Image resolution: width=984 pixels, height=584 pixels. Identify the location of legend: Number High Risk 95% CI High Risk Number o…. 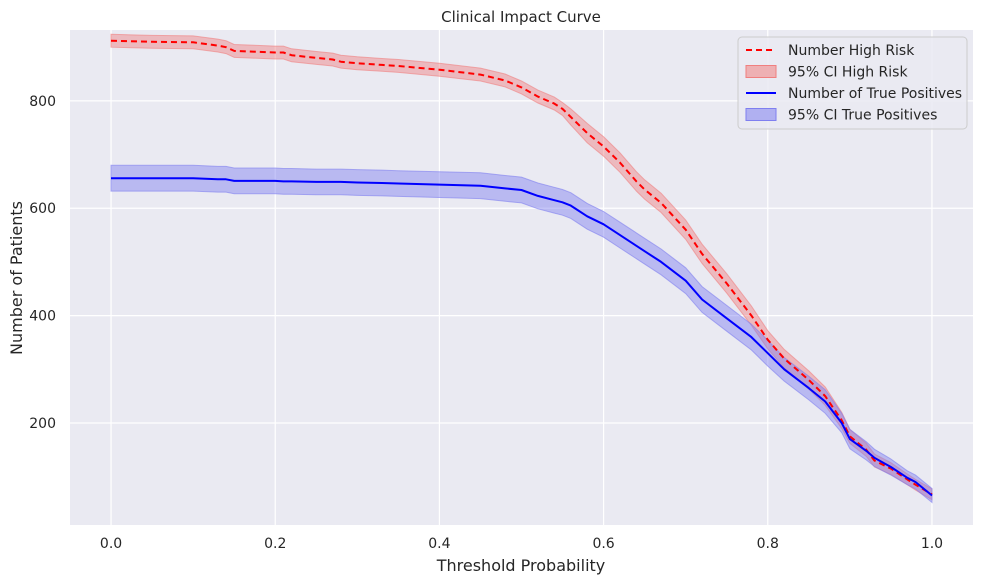
(852, 83).